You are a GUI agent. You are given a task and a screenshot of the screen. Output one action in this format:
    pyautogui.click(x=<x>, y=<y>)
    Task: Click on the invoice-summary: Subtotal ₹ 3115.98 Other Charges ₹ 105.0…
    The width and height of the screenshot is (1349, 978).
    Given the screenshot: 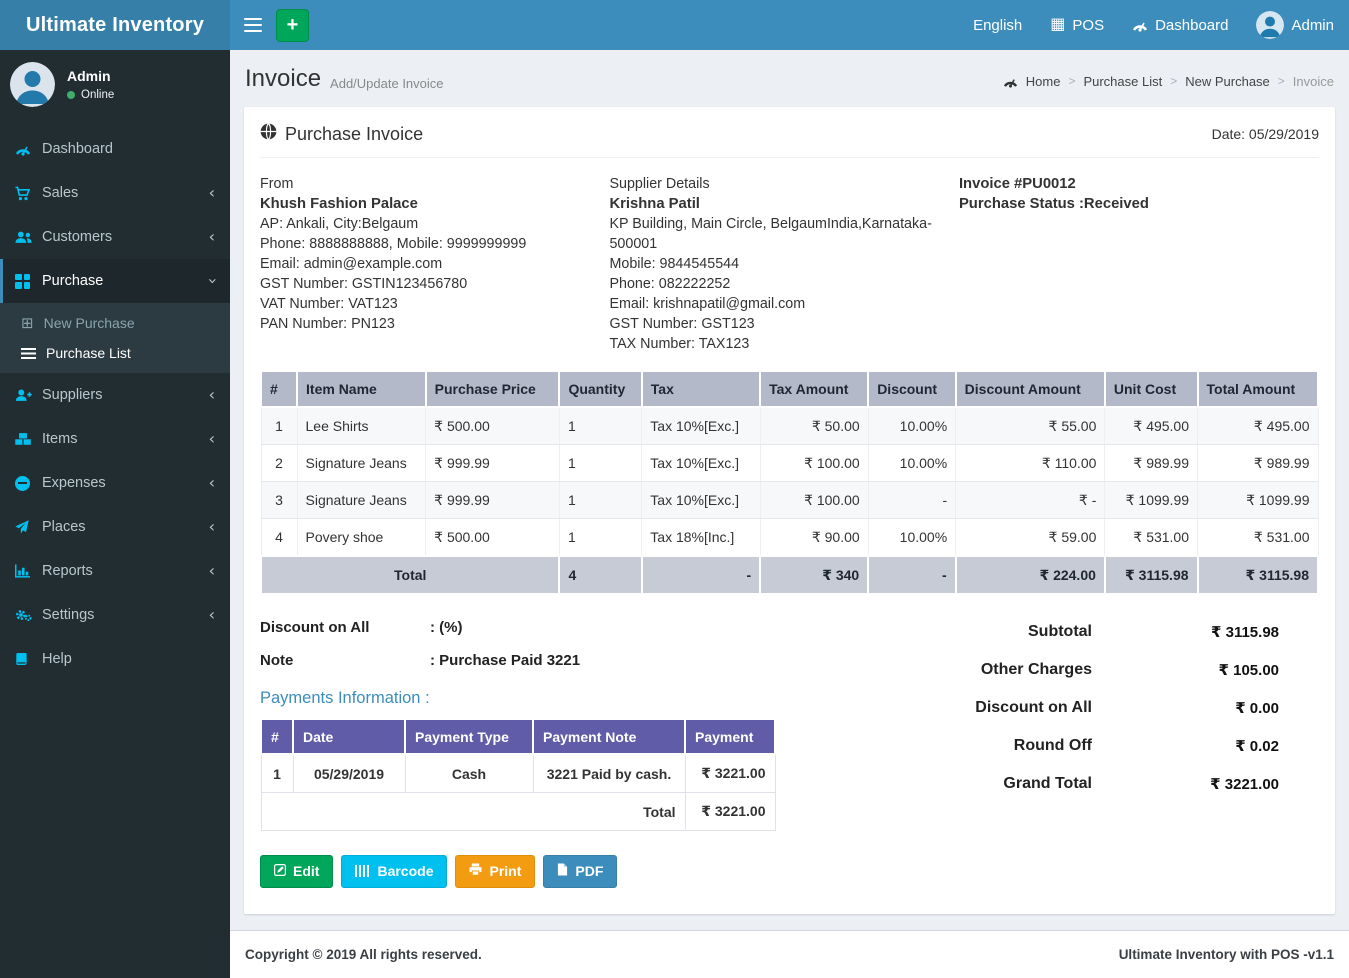 What is the action you would take?
    pyautogui.click(x=1113, y=750)
    